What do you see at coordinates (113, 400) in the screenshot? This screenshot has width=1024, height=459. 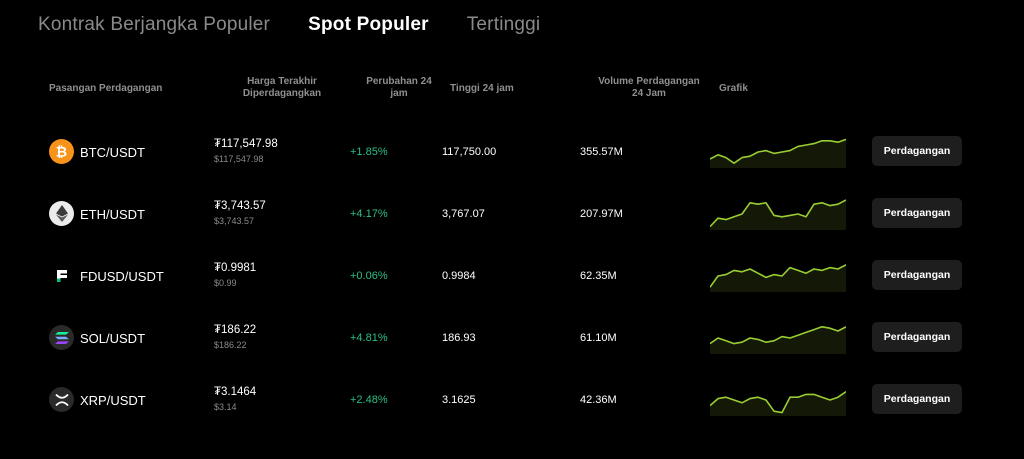 I see `pair-name: XRP/USDT` at bounding box center [113, 400].